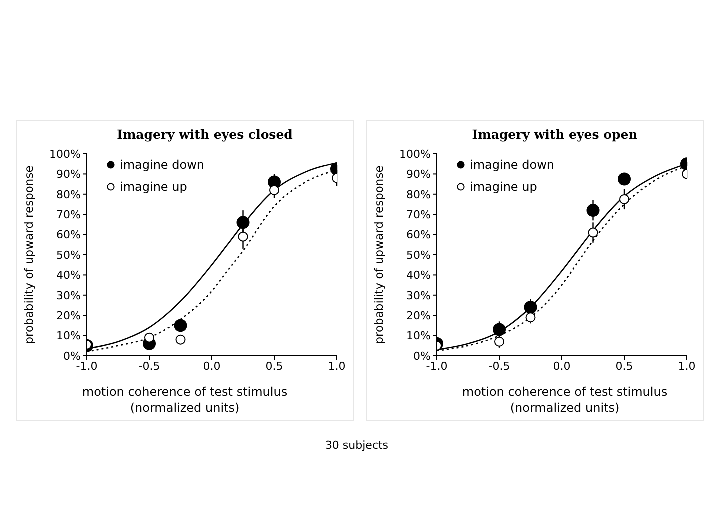 Image resolution: width=714 pixels, height=529 pixels. What do you see at coordinates (357, 445) in the screenshot?
I see `text: 30 subjects` at bounding box center [357, 445].